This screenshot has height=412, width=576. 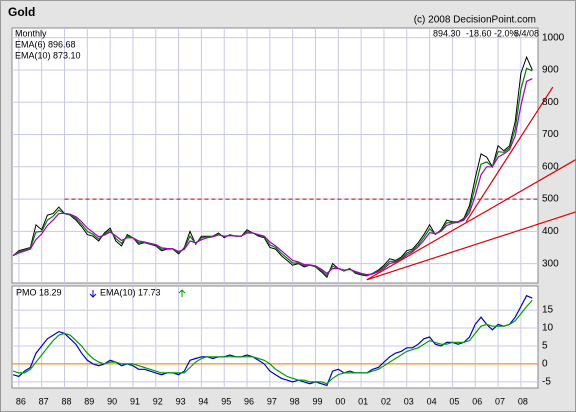 What do you see at coordinates (181, 401) in the screenshot?
I see `x-tick-label: 93` at bounding box center [181, 401].